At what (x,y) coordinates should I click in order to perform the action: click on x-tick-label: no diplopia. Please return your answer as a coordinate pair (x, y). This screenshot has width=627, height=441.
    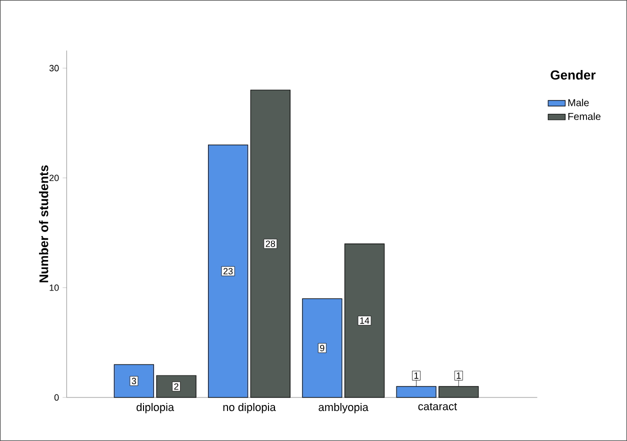
    Looking at the image, I should click on (249, 408).